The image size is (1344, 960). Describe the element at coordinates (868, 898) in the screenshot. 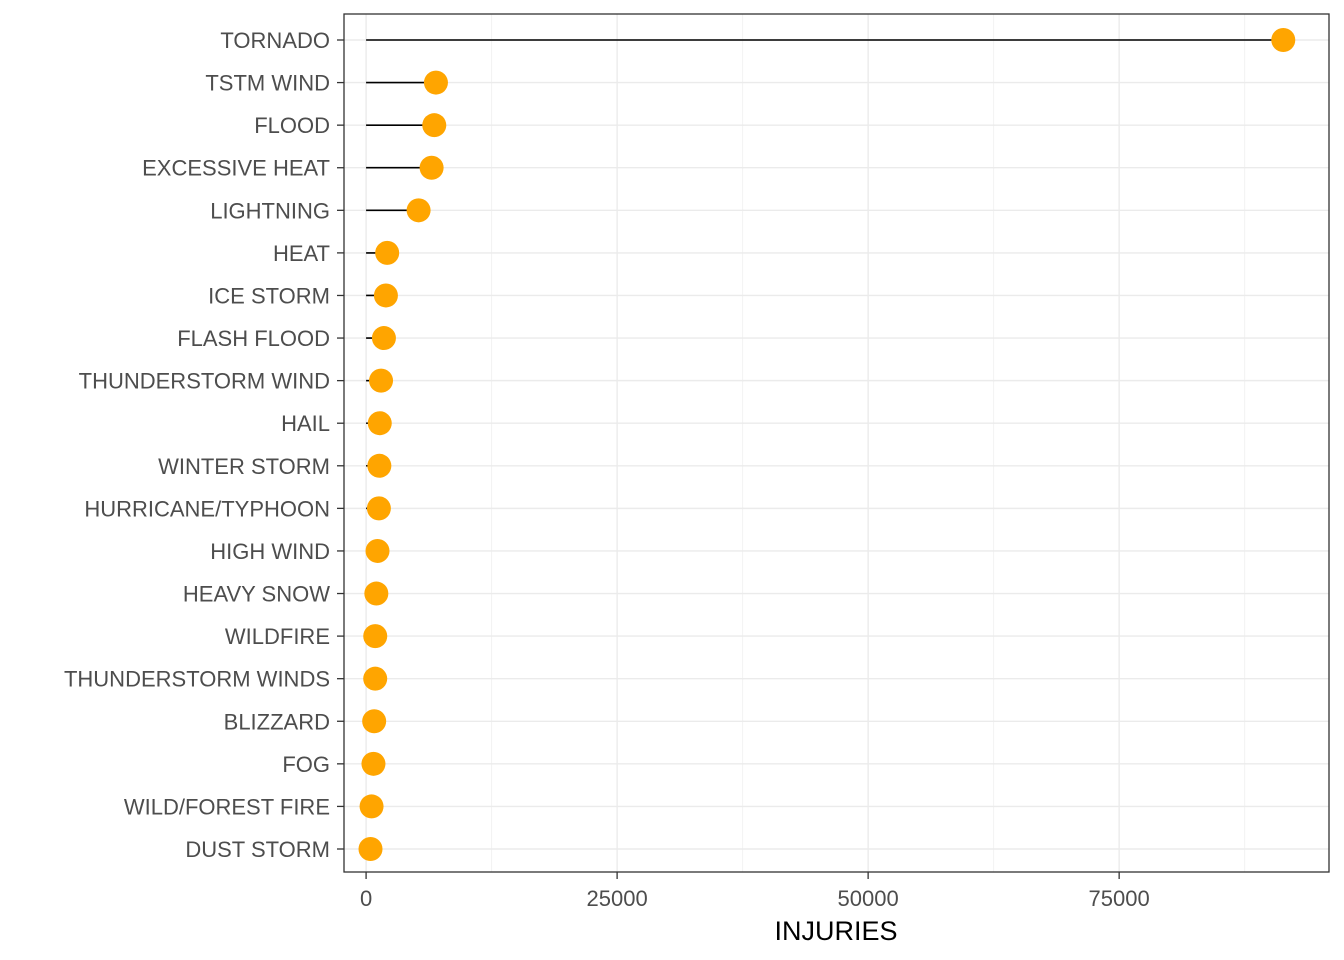

I see `x-tick-label: 50000` at that location.